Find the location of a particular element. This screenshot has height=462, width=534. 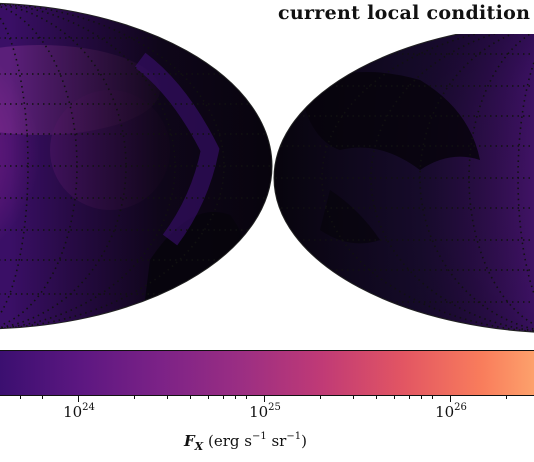

colorbar-tick-label: 1025 is located at coordinates (265, 411).